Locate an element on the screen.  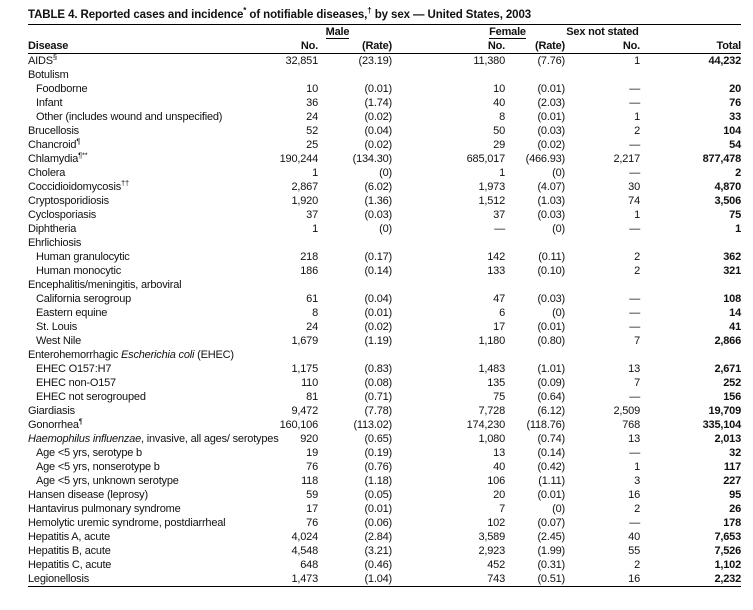
disease-label: Foodborne is located at coordinates (62, 89).